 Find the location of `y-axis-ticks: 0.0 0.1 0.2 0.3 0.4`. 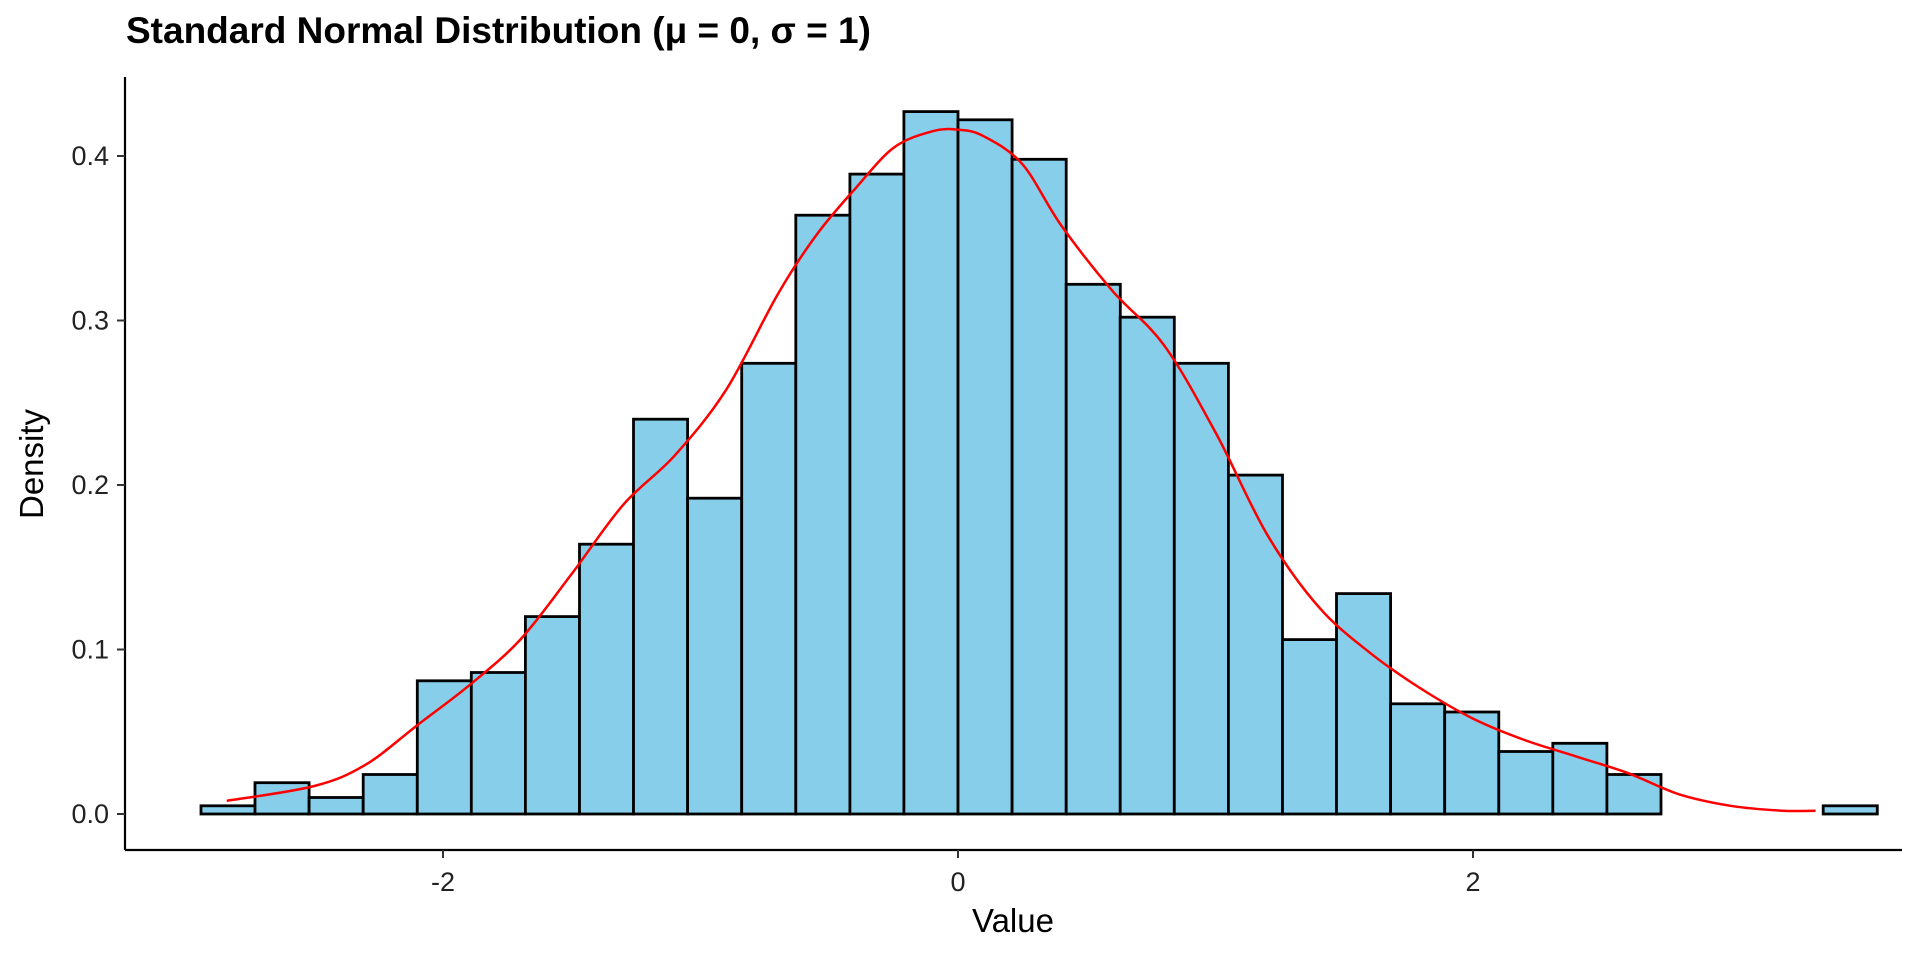

y-axis-ticks: 0.0 0.1 0.2 0.3 0.4 is located at coordinates (98, 485).